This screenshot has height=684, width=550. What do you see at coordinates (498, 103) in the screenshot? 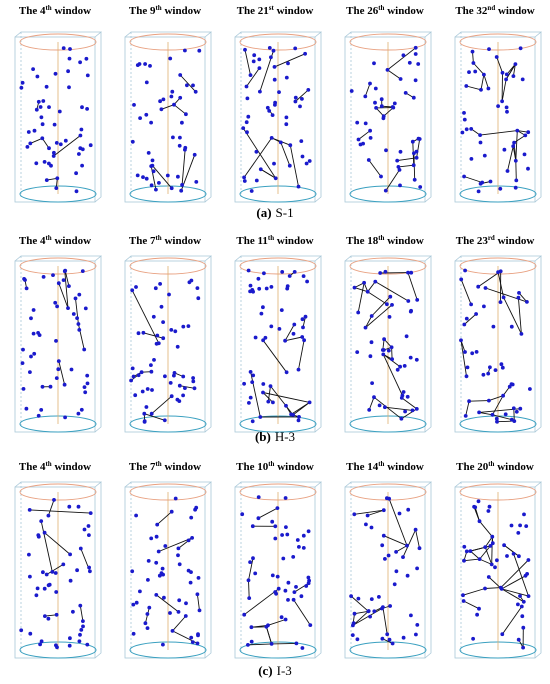
I see `panel: The 32nd window` at bounding box center [498, 103].